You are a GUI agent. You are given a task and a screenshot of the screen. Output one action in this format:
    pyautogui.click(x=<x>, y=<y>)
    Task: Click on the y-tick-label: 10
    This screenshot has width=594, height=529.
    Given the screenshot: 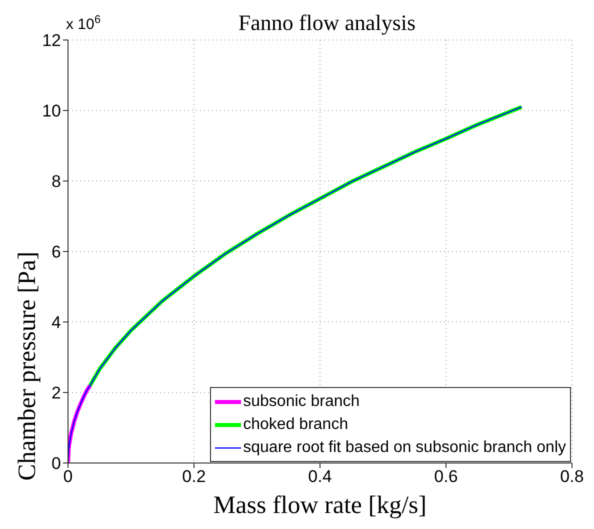 What is the action you would take?
    pyautogui.click(x=51, y=111)
    